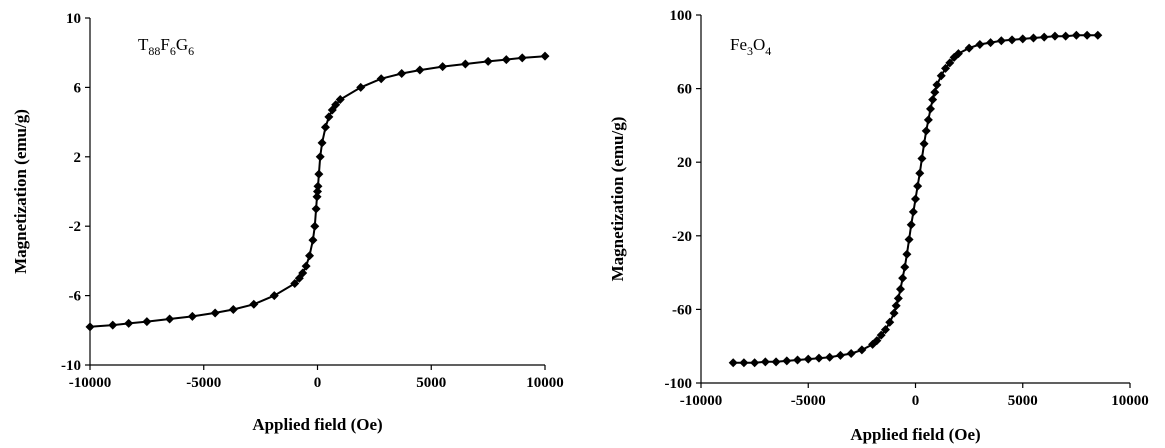 The height and width of the screenshot is (448, 1165). What do you see at coordinates (73, 19) in the screenshot?
I see `y-tick-label: 10` at bounding box center [73, 19].